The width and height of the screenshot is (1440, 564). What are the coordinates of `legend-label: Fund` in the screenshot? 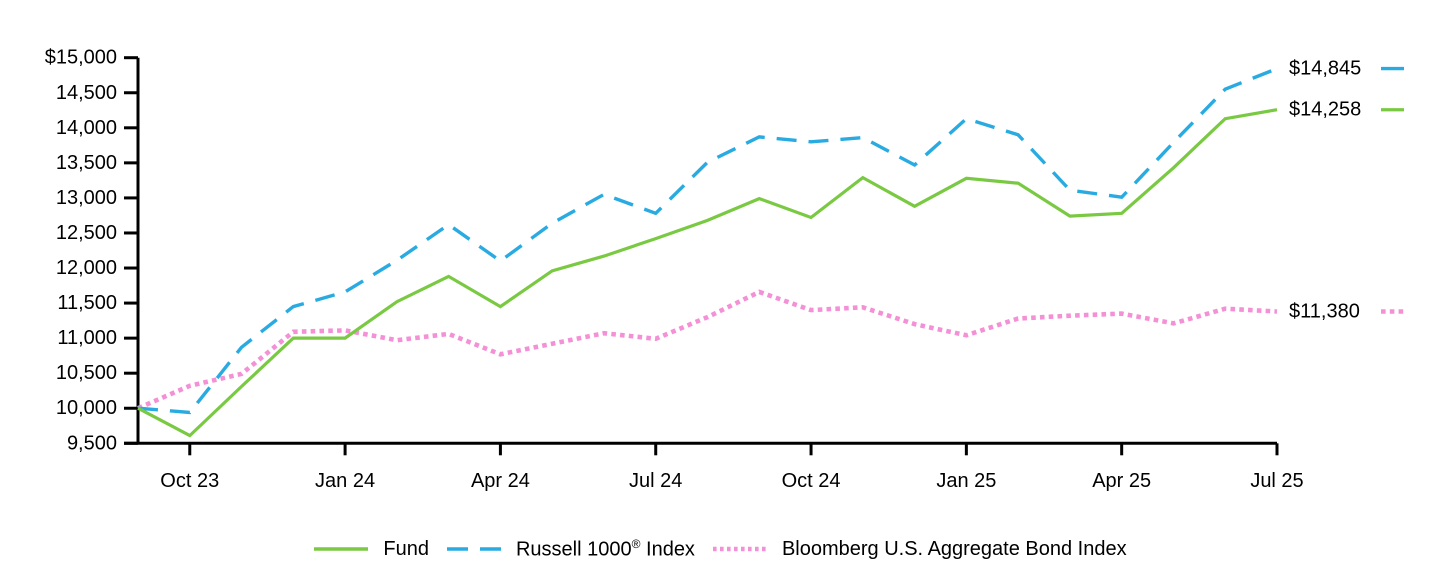 It's located at (406, 549).